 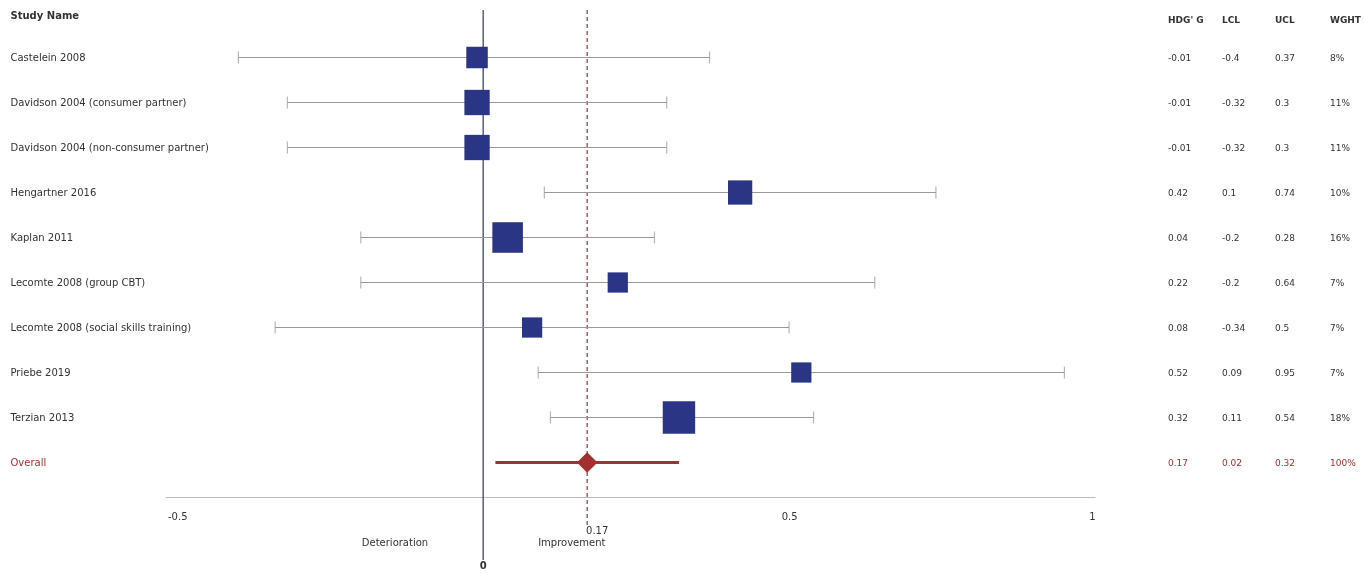 I want to click on x-tick-label: 1, so click(x=1092, y=516).